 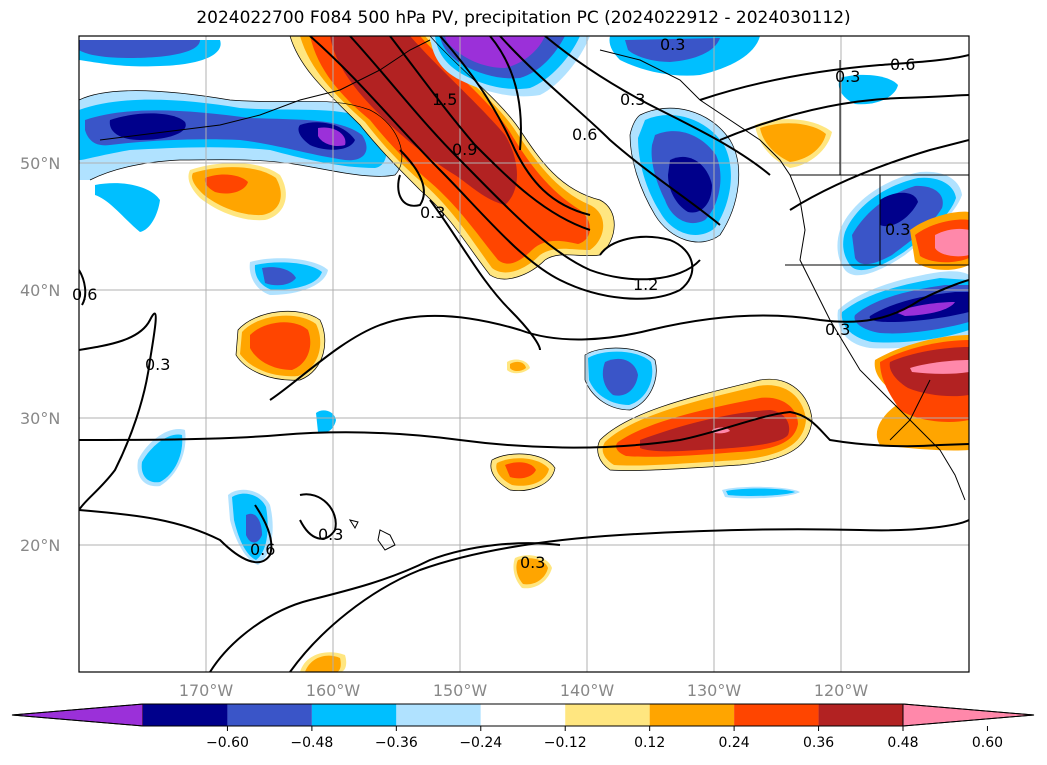 I want to click on colorbar-tick-label: 0.36, so click(x=818, y=743).